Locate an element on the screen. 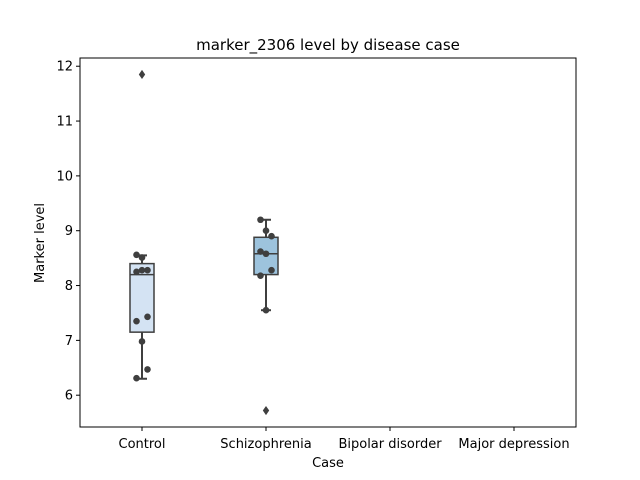 This screenshot has height=480, width=640. y-tick-label: 11 is located at coordinates (64, 122).